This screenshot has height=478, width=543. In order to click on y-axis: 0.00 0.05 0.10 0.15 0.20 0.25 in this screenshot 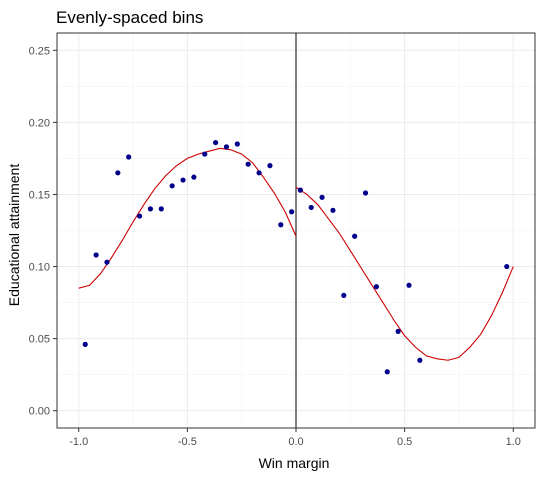, I will do `click(43, 231)`.